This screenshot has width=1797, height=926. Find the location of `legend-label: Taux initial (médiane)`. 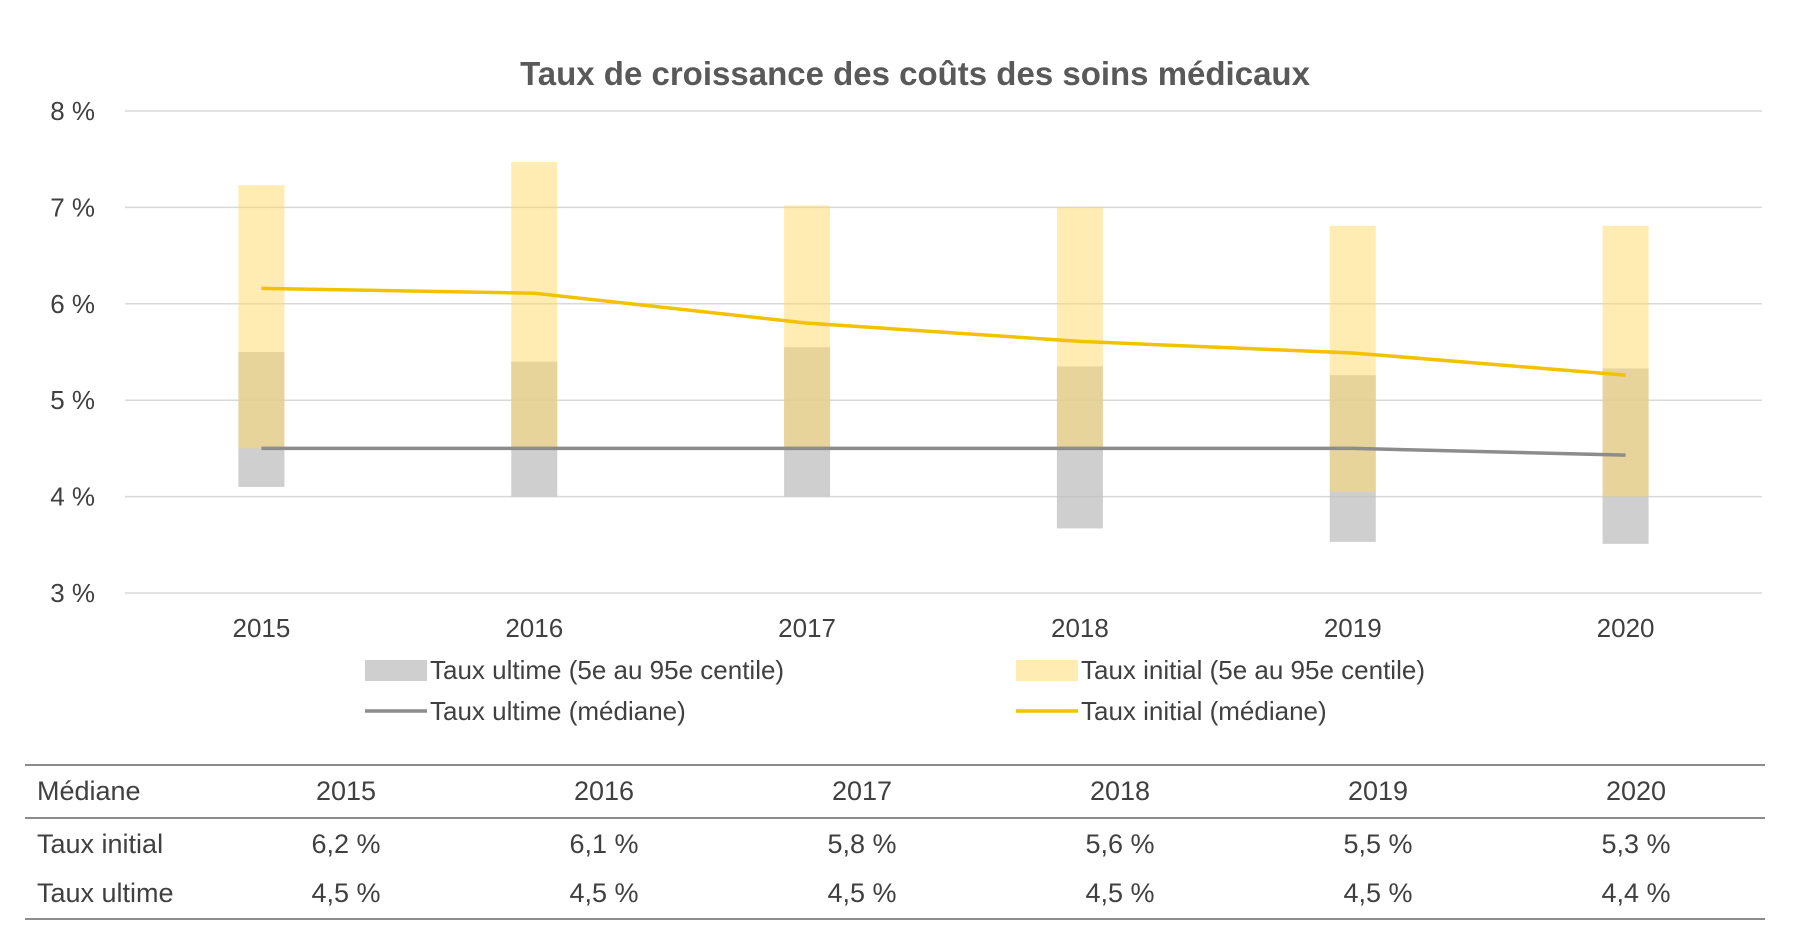

legend-label: Taux initial (médiane) is located at coordinates (1204, 711).